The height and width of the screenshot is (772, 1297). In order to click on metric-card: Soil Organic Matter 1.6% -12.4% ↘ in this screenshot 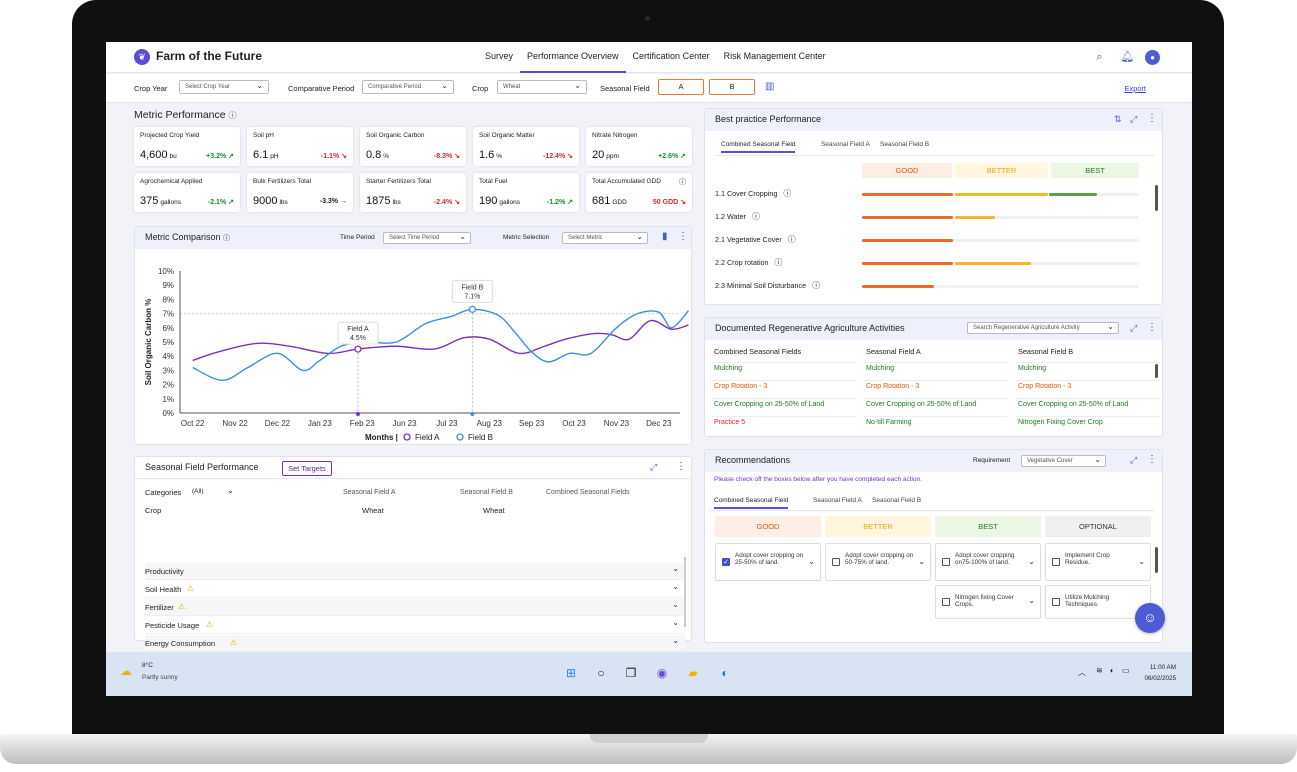, I will do `click(526, 146)`.